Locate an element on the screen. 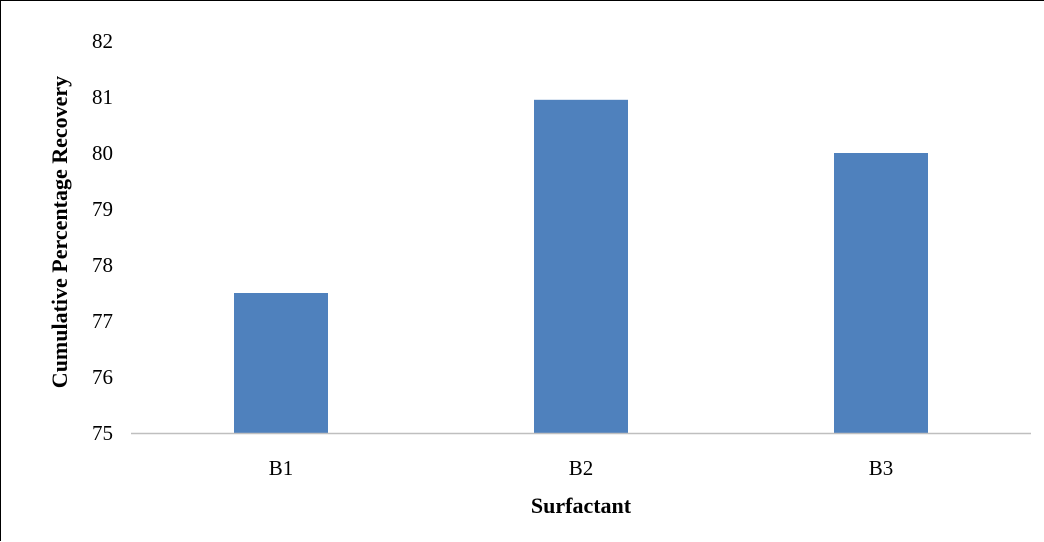  y-tick-label: 76 is located at coordinates (102, 377).